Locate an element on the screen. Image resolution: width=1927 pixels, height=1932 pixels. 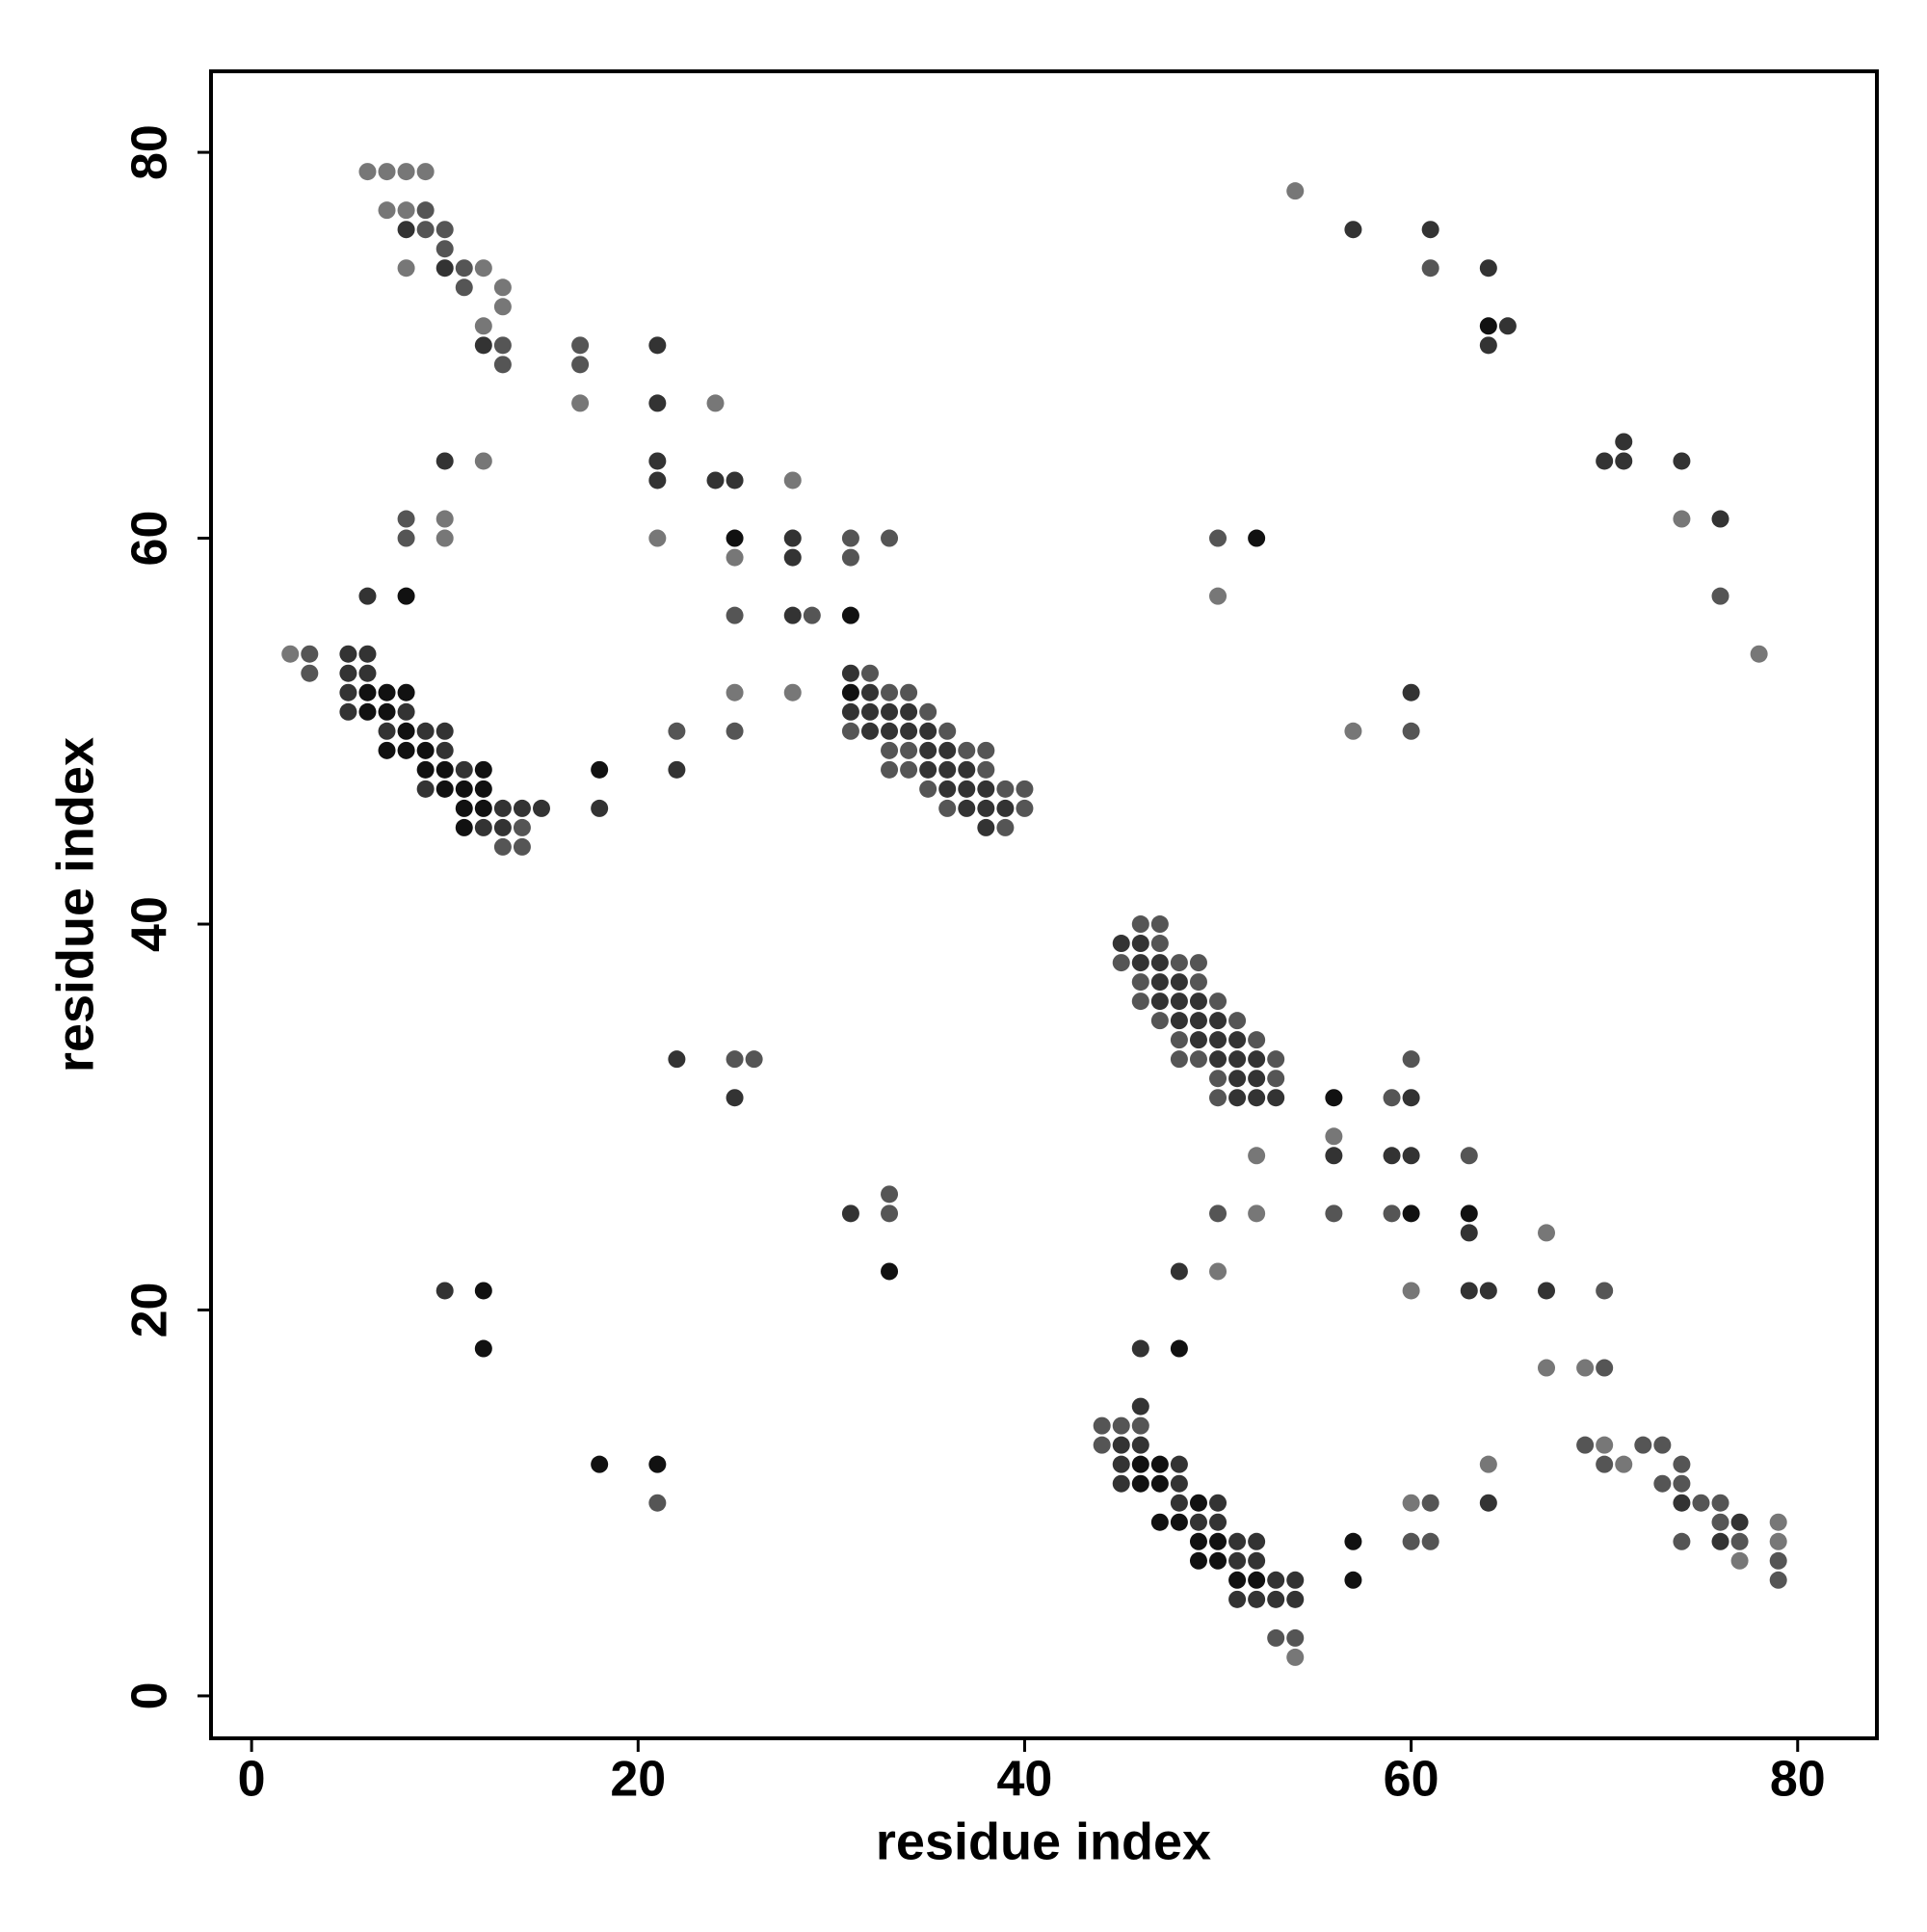
x-tick-label: 60 is located at coordinates (1412, 1780).